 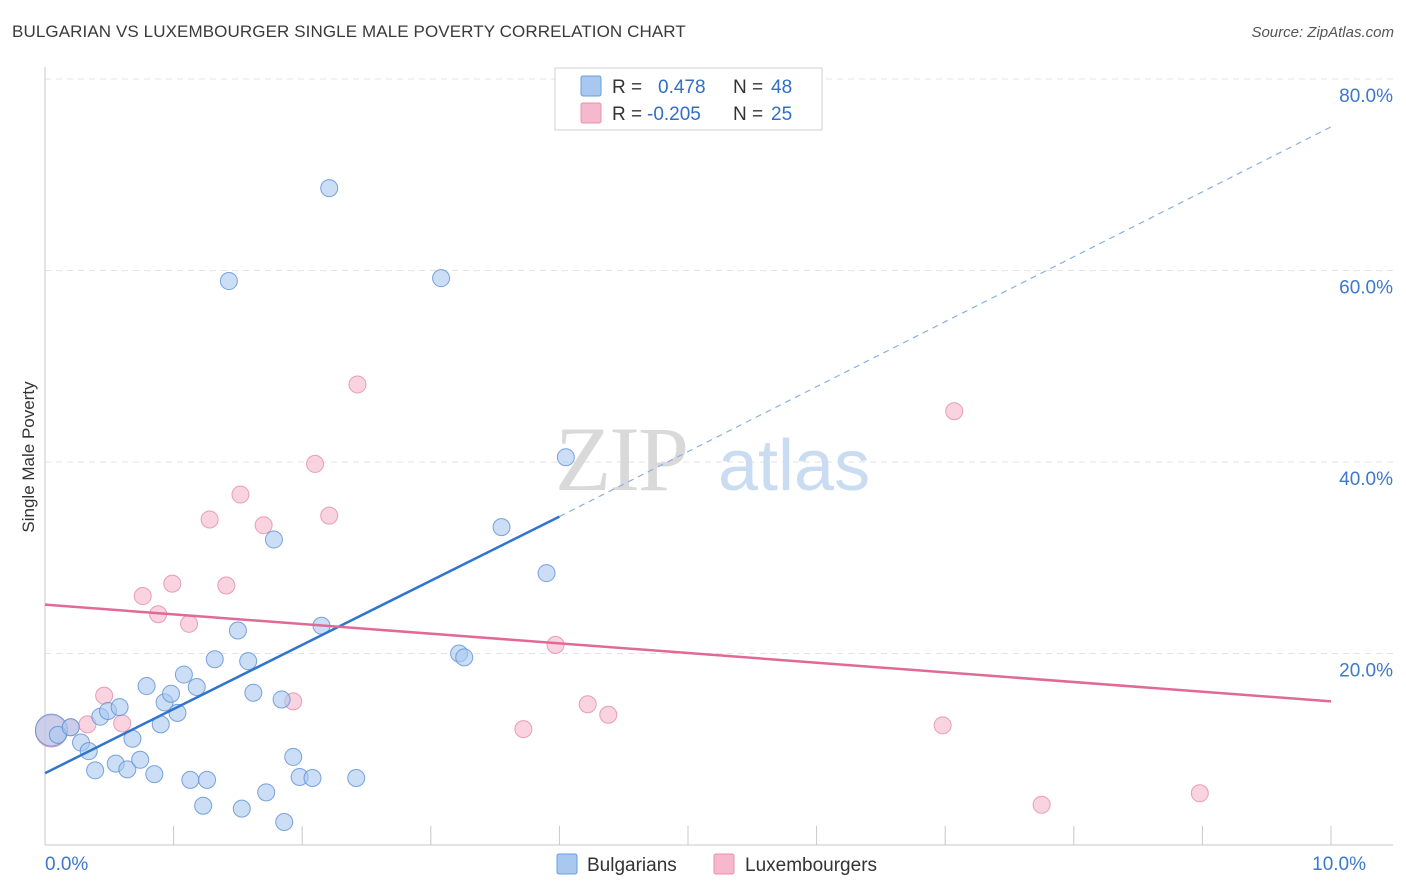 What do you see at coordinates (748, 87) in the screenshot?
I see `stats-n-label-bulgarians: N =` at bounding box center [748, 87].